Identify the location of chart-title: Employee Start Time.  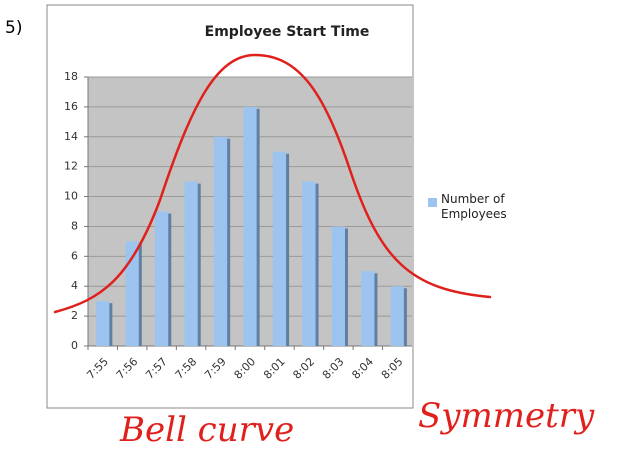
(287, 32).